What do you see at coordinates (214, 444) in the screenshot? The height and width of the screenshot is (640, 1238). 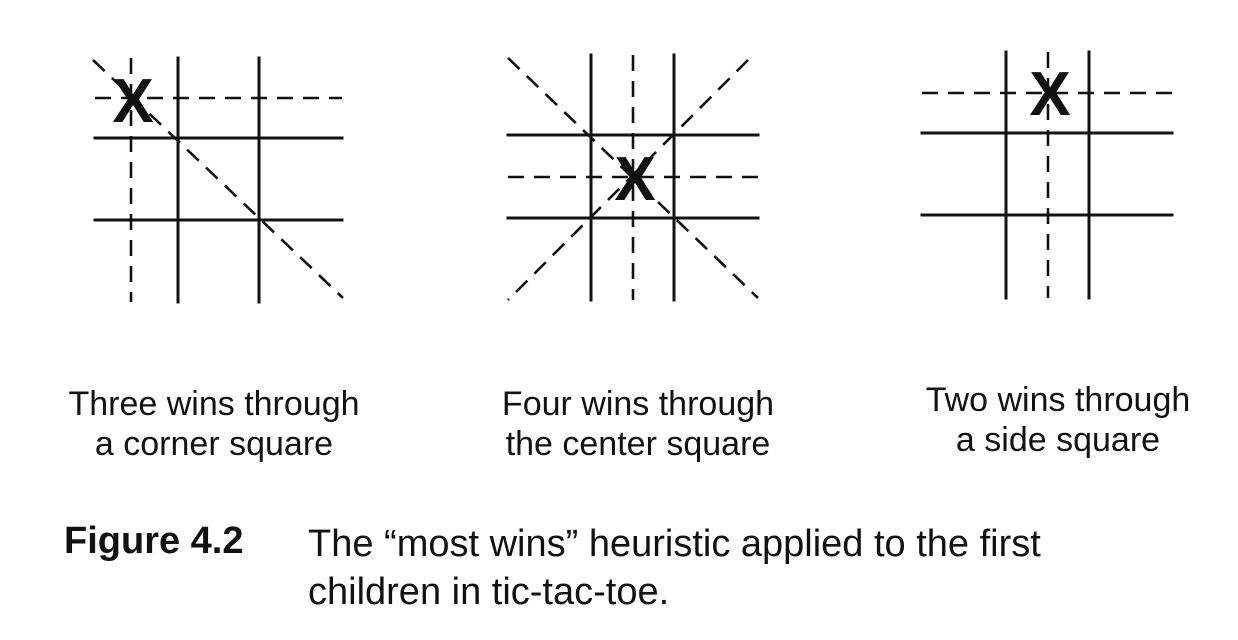 I see `caption-line: a corner square` at bounding box center [214, 444].